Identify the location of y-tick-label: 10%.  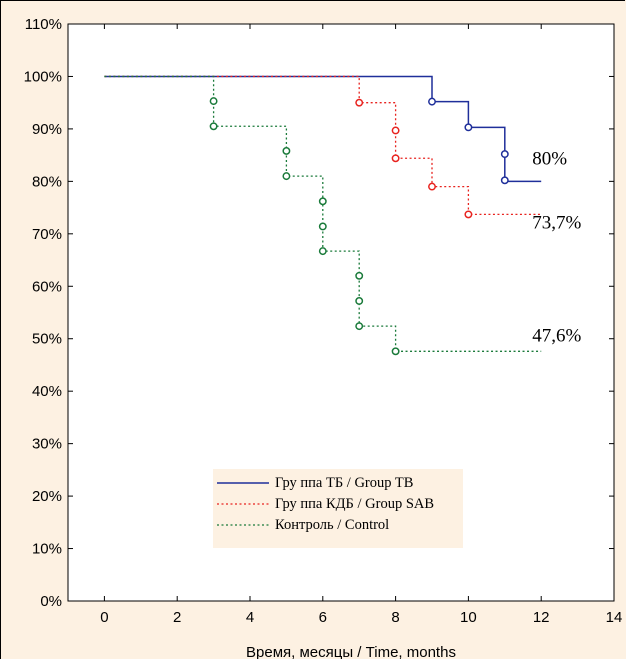
(47, 549).